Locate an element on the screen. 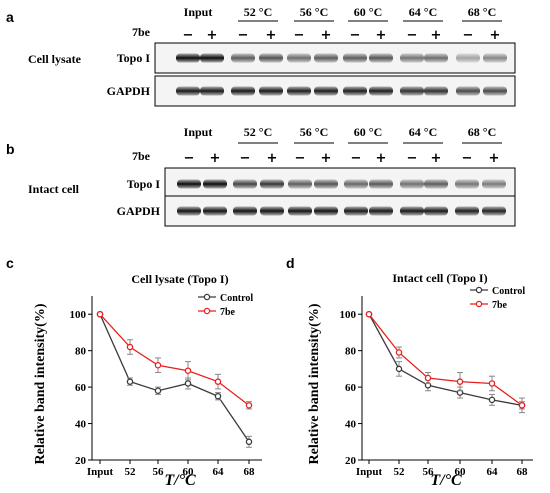 The height and width of the screenshot is (493, 550). chart-title: Intact cell (Topo I) is located at coordinates (439, 278).